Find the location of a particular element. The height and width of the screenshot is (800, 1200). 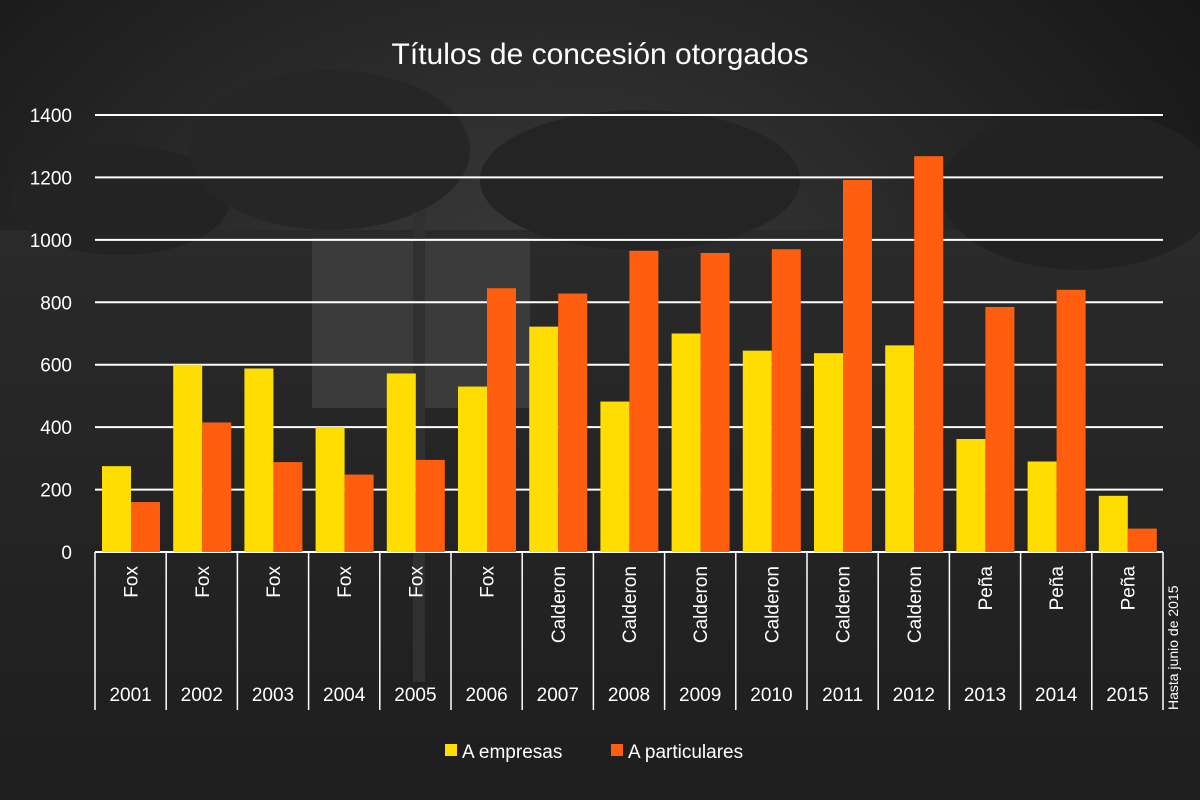

year-label: 2001 is located at coordinates (130, 695).